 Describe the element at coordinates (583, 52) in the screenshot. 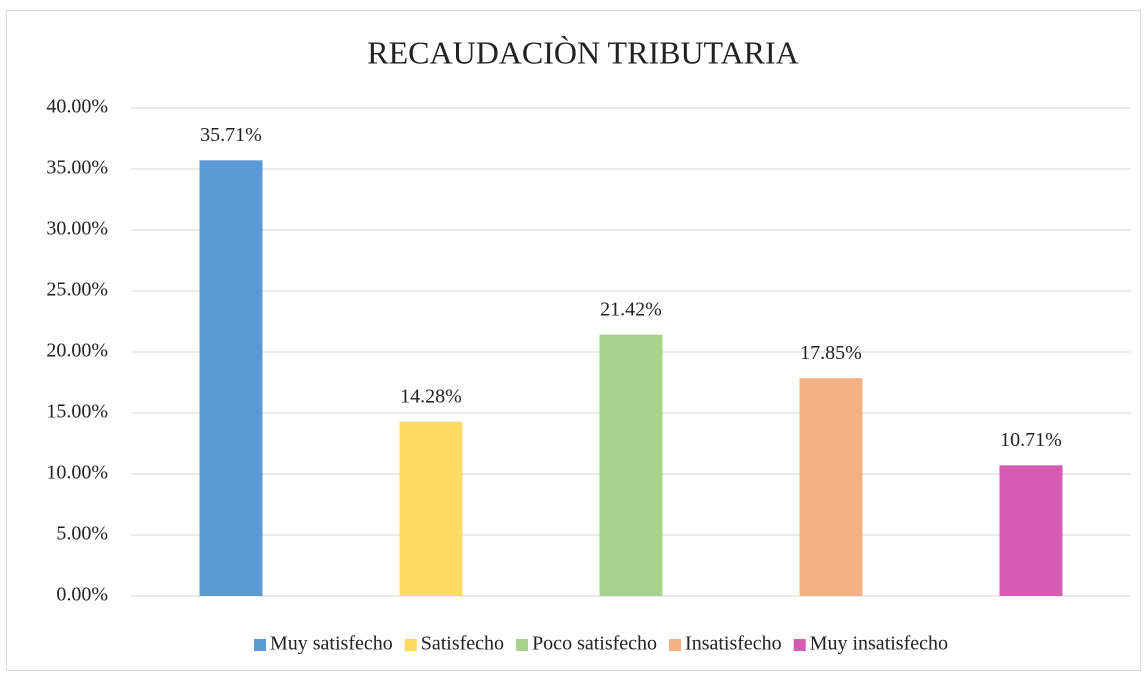

I see `chart-title: RECAUDACIÒN TRIBUTARIA` at that location.